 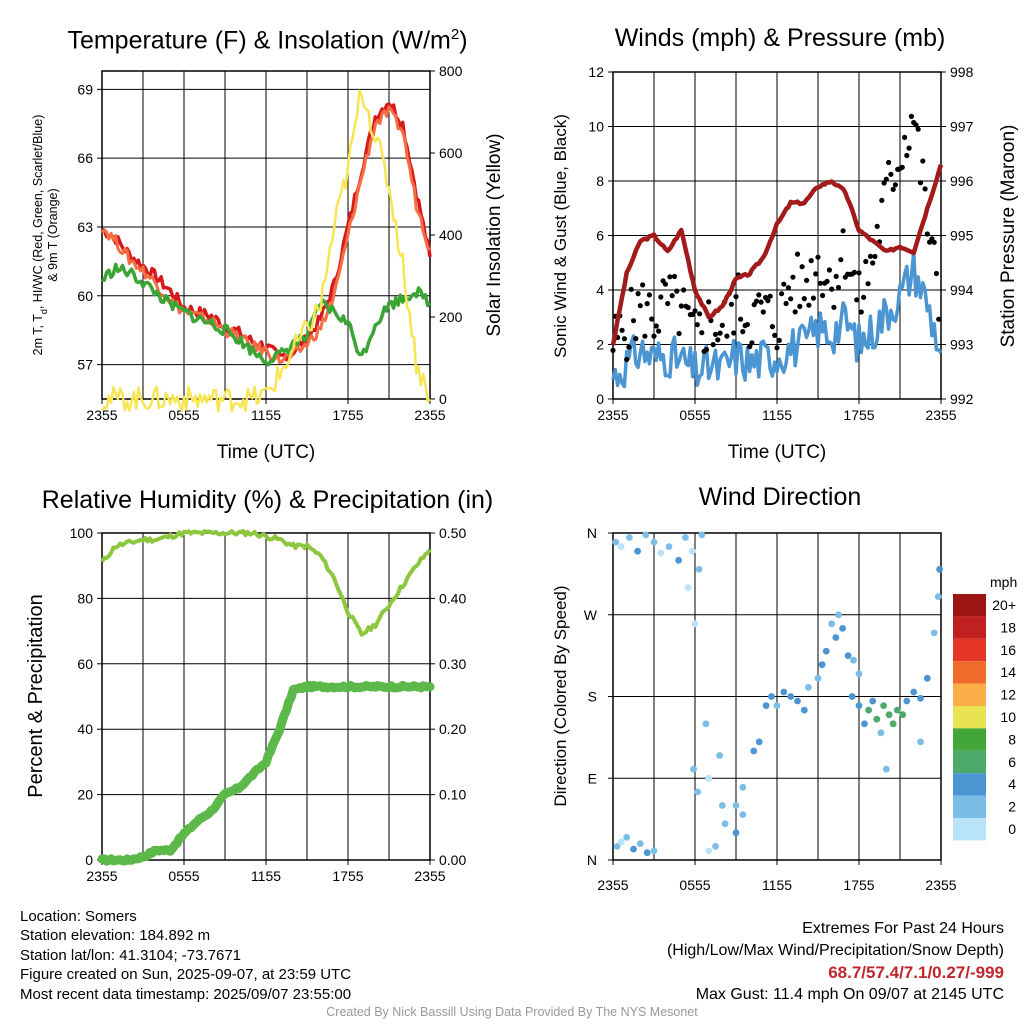 What do you see at coordinates (452, 795) in the screenshot?
I see `rh-rtick-label: 0.10` at bounding box center [452, 795].